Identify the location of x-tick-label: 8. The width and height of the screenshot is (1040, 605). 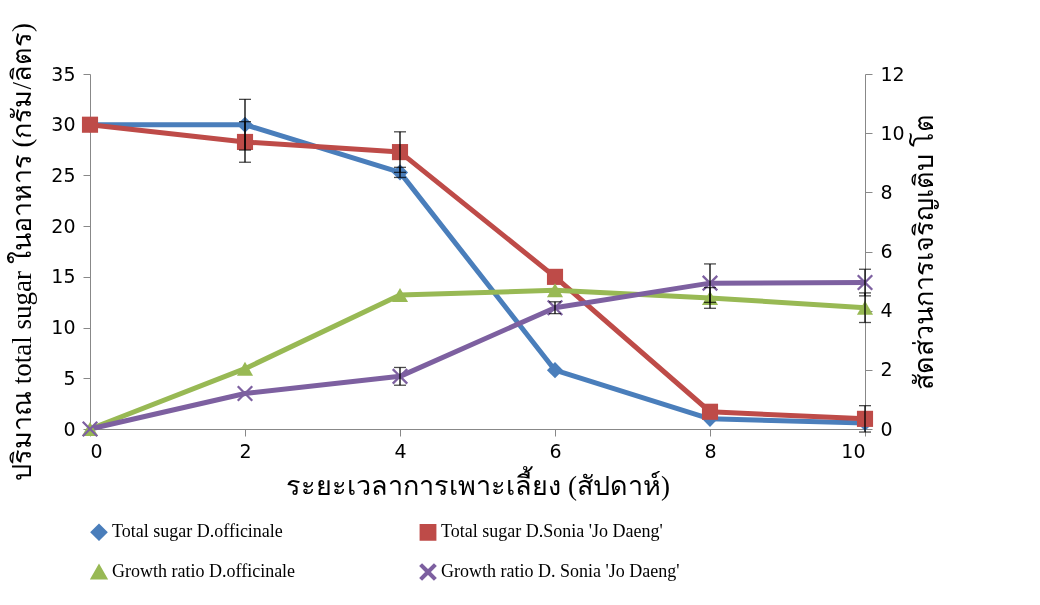
(710, 450).